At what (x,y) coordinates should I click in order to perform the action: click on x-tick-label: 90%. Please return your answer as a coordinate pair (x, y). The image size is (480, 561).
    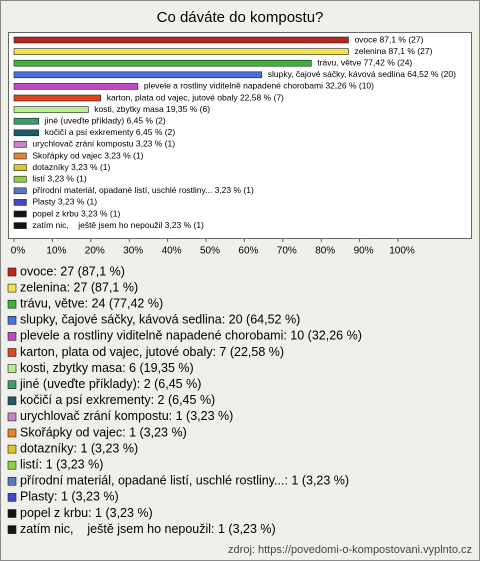
    Looking at the image, I should click on (364, 251).